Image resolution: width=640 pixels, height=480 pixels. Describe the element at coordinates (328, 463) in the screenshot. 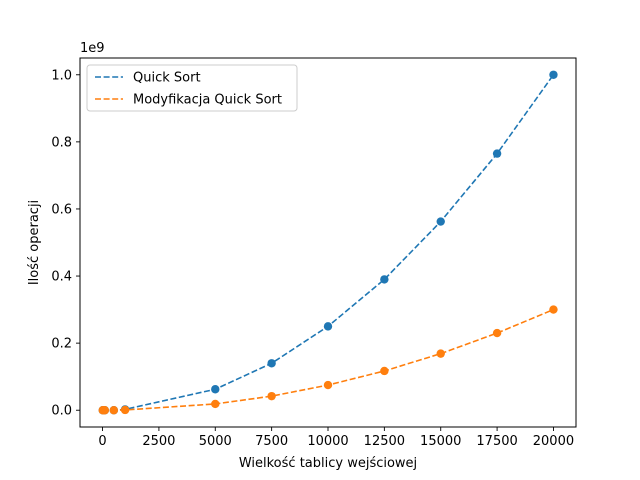

I see `x-axis-title: Wielkość tablicy wejściowej` at that location.